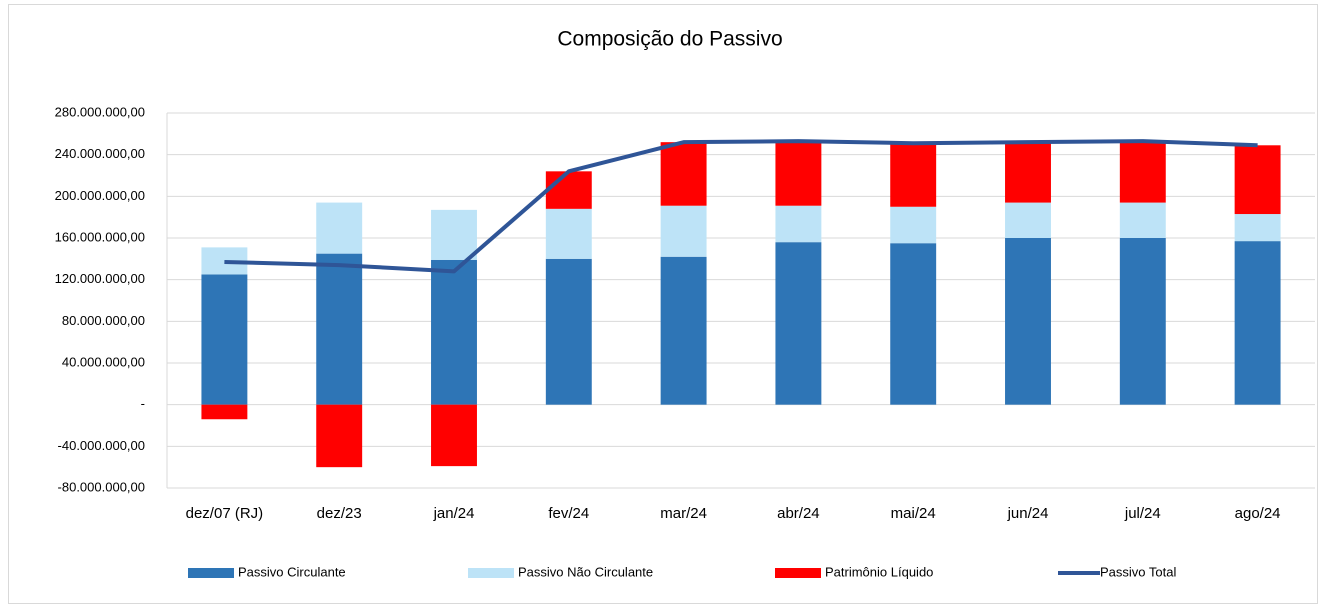 This screenshot has width=1320, height=608. What do you see at coordinates (669, 39) in the screenshot?
I see `chart-title: Composição do Passivo` at bounding box center [669, 39].